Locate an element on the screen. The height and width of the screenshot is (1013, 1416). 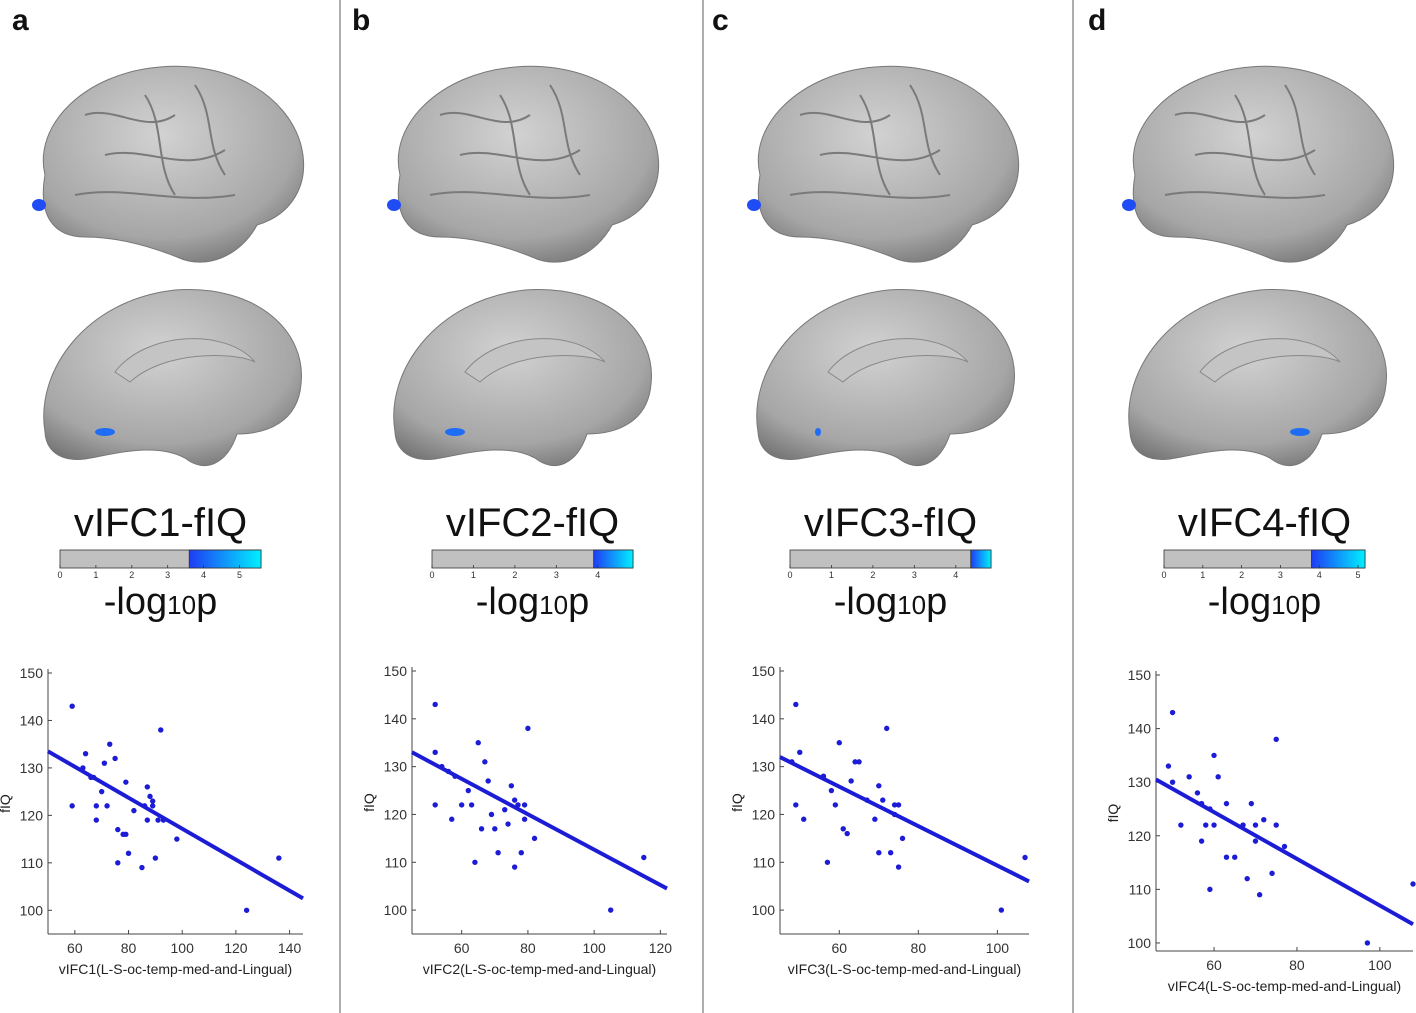
x-tick-label: 120 is located at coordinates (661, 948).